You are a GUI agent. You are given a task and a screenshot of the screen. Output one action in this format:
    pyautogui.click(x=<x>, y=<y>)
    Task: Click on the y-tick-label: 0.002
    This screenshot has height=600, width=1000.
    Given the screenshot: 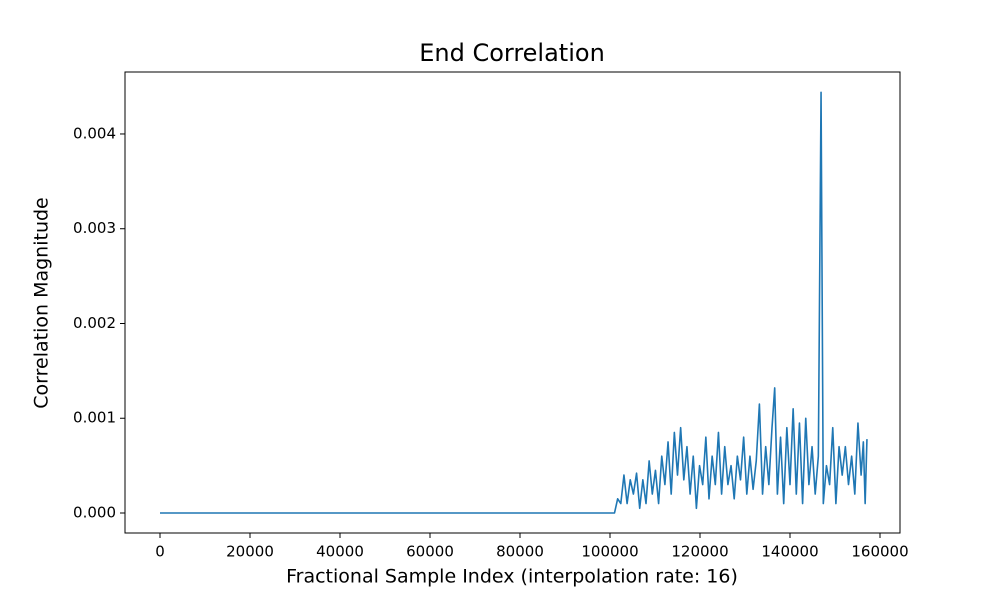 What is the action you would take?
    pyautogui.click(x=94, y=323)
    